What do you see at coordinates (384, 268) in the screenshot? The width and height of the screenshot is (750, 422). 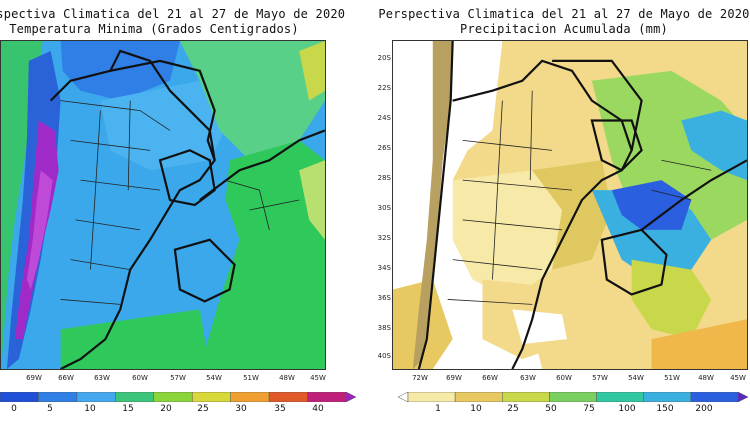 I see `precipitation-lat-label: 34S` at bounding box center [384, 268].